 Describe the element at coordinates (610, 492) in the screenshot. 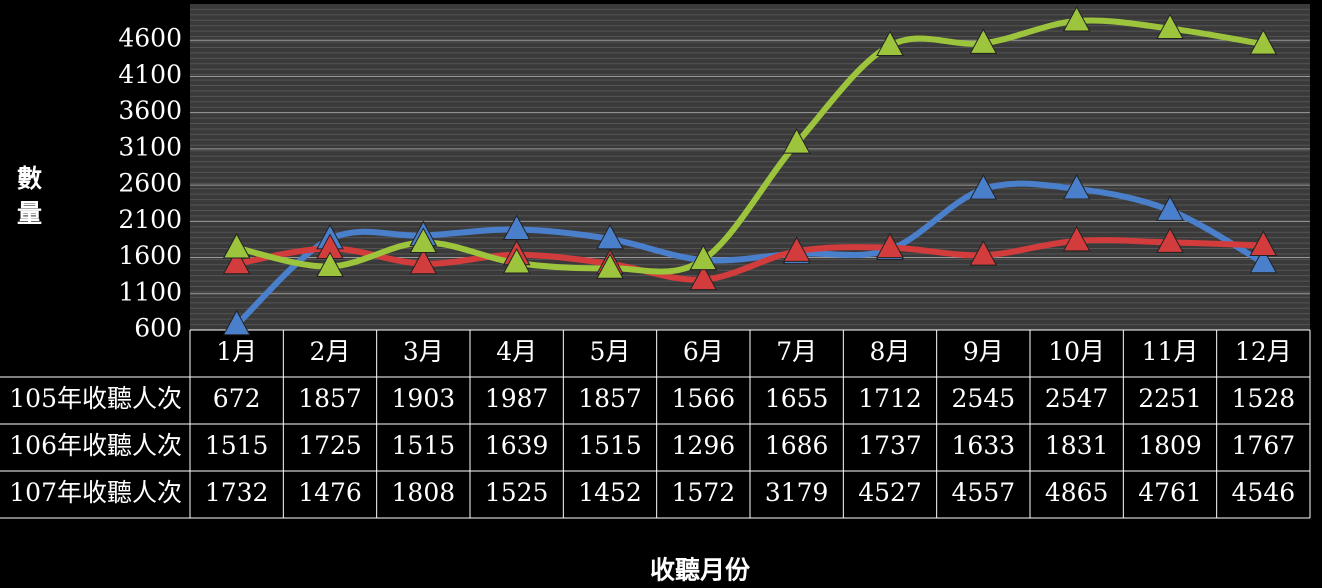

I see `table-value: 1452` at that location.